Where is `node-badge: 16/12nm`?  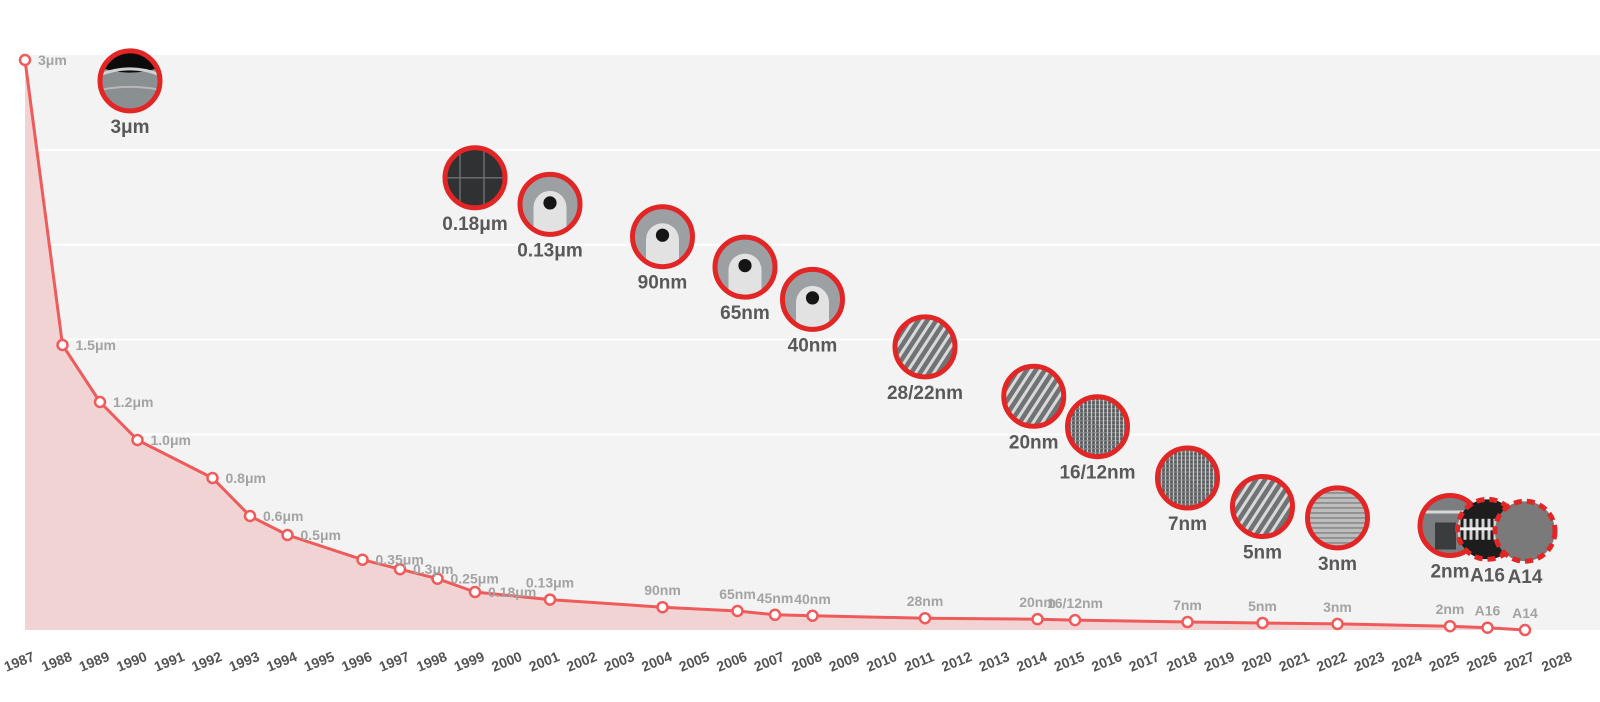 node-badge: 16/12nm is located at coordinates (1097, 439).